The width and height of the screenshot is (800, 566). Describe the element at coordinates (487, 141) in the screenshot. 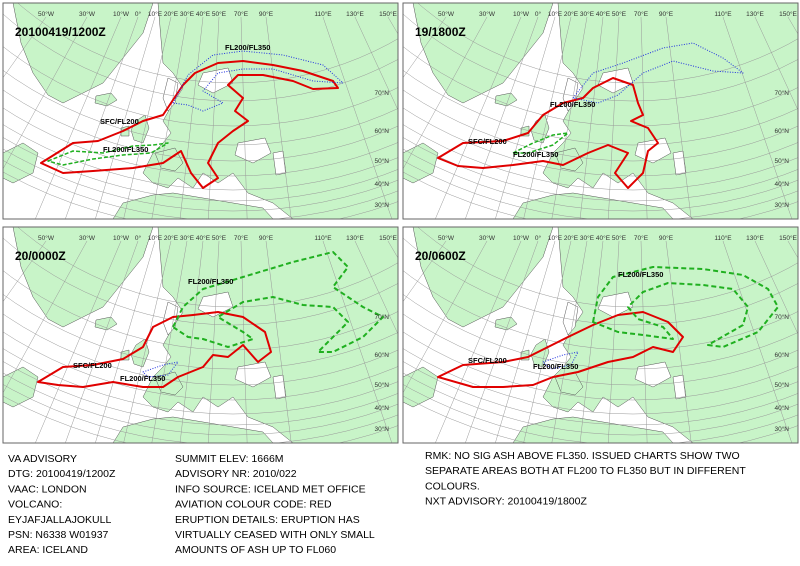

I see `area-label: SFC/FL200` at that location.